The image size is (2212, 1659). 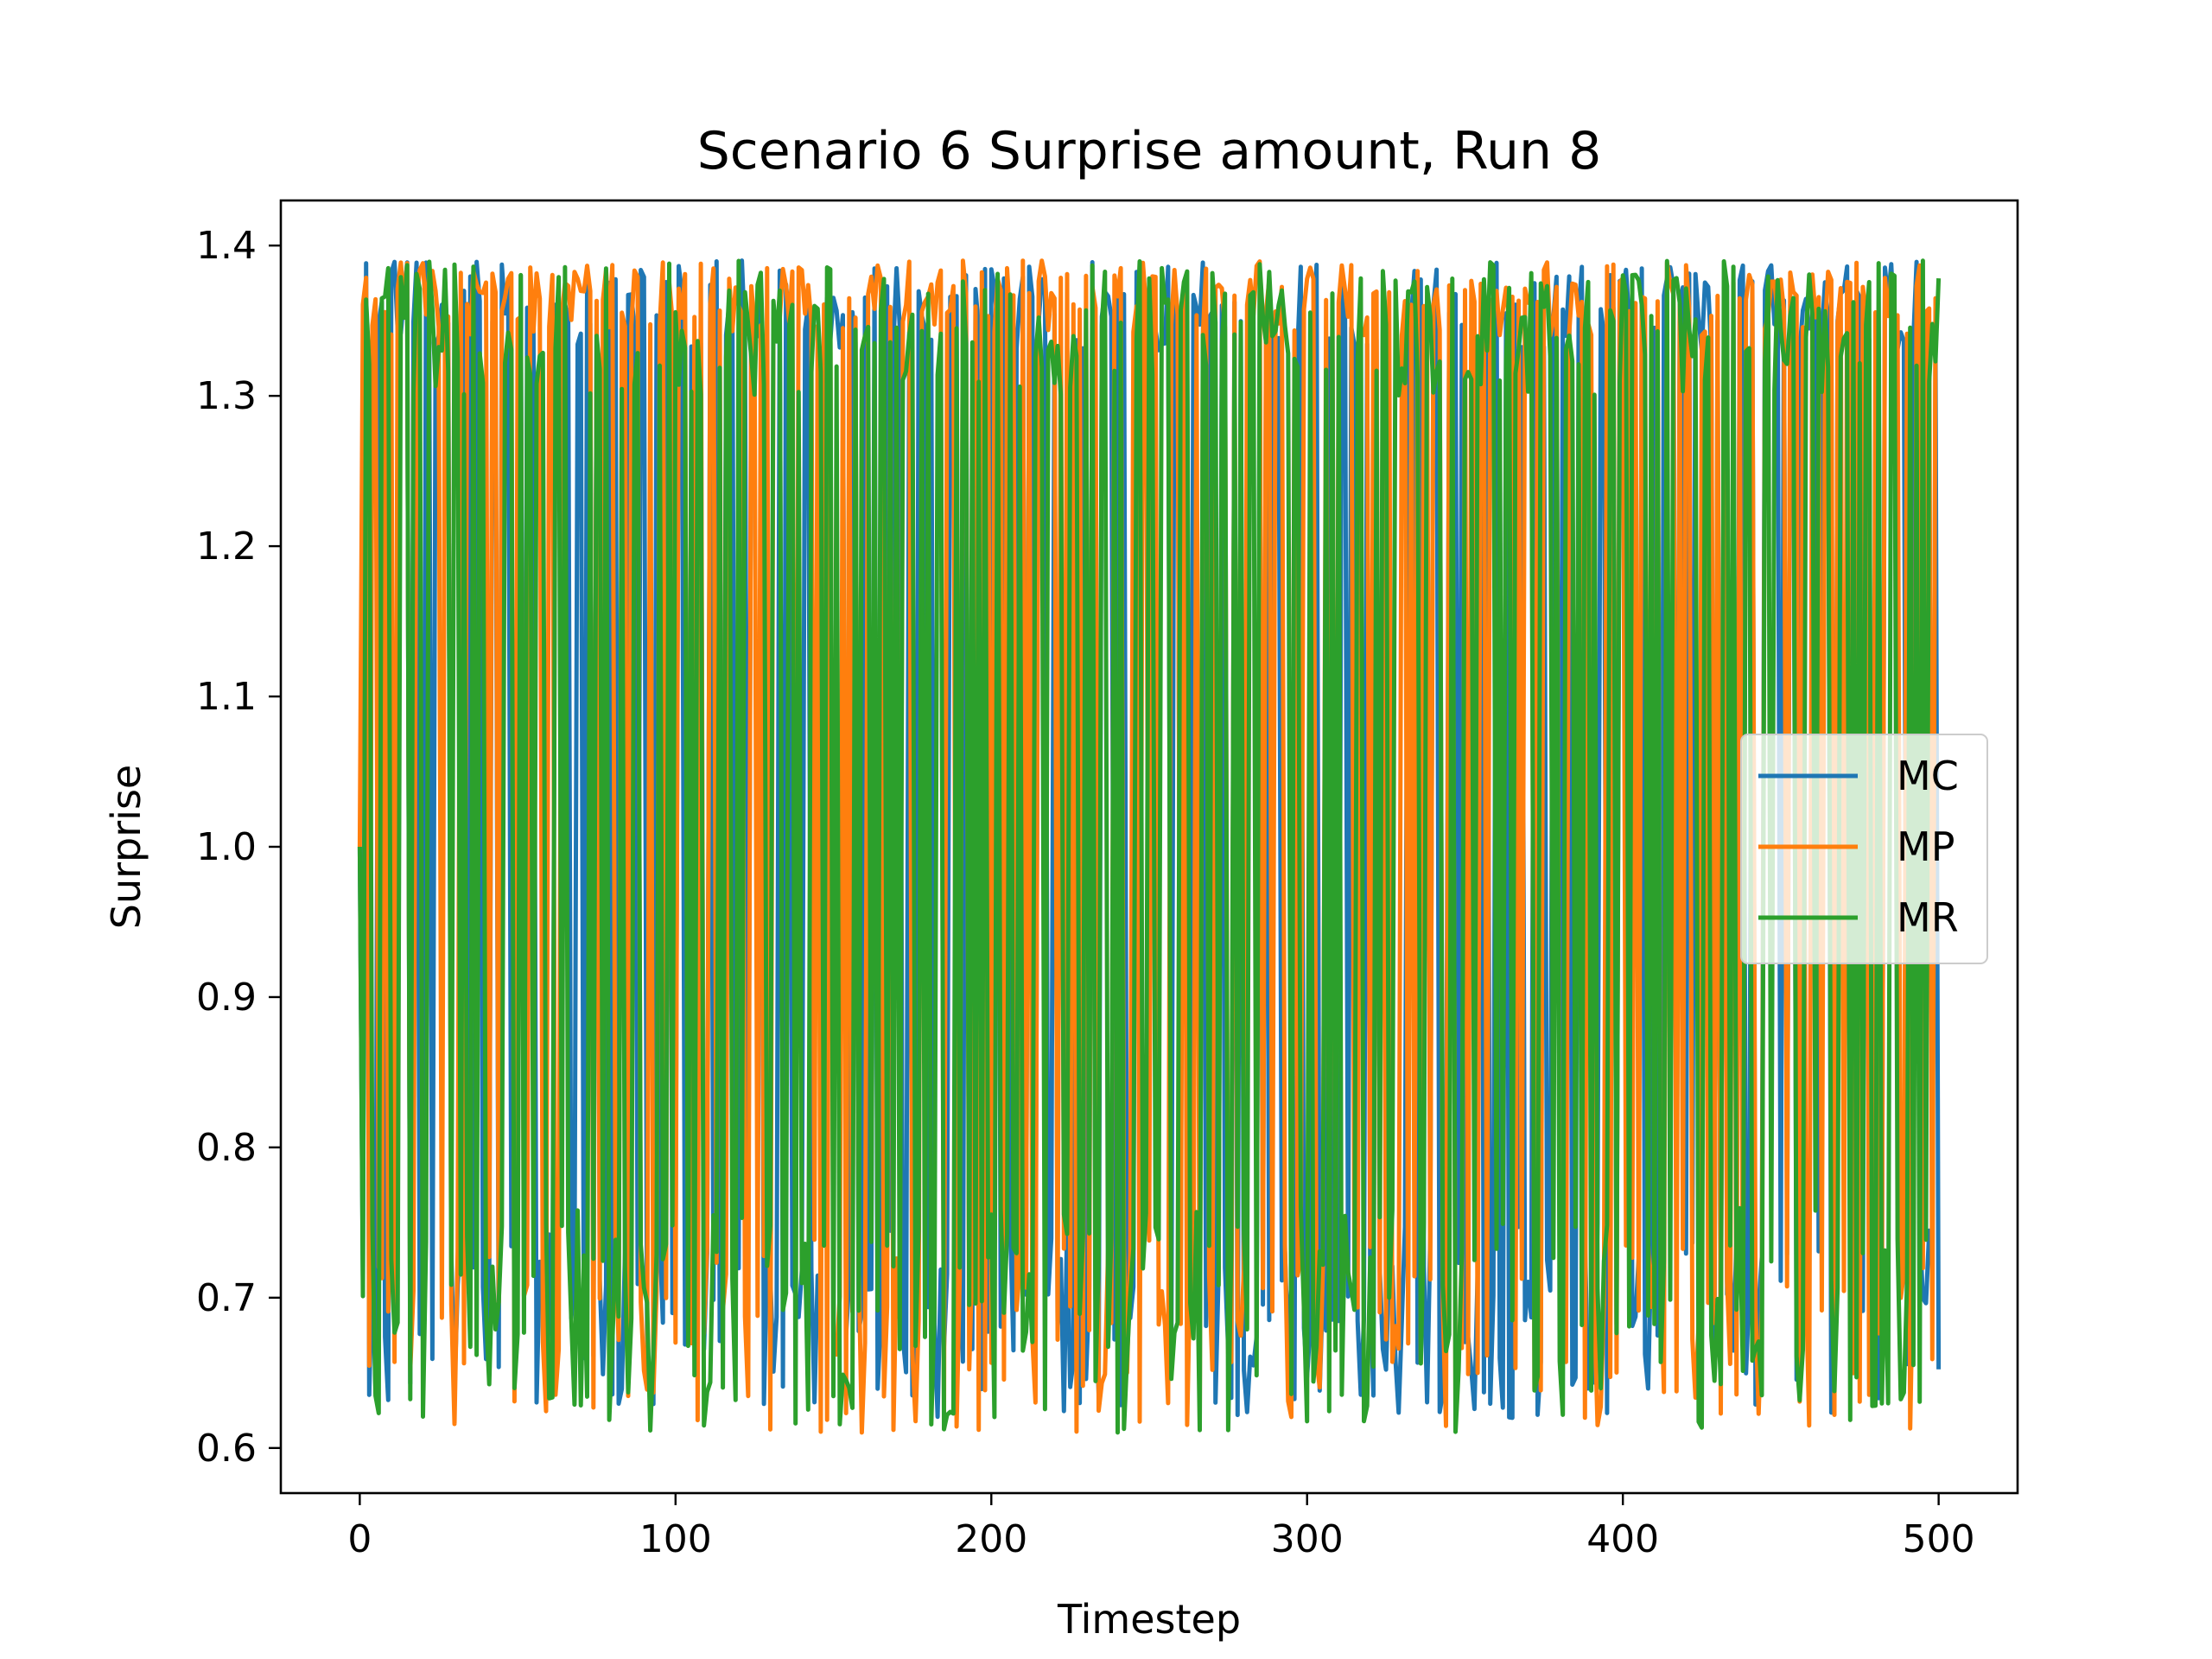 I want to click on x-tick-label: 300, so click(x=1307, y=1539).